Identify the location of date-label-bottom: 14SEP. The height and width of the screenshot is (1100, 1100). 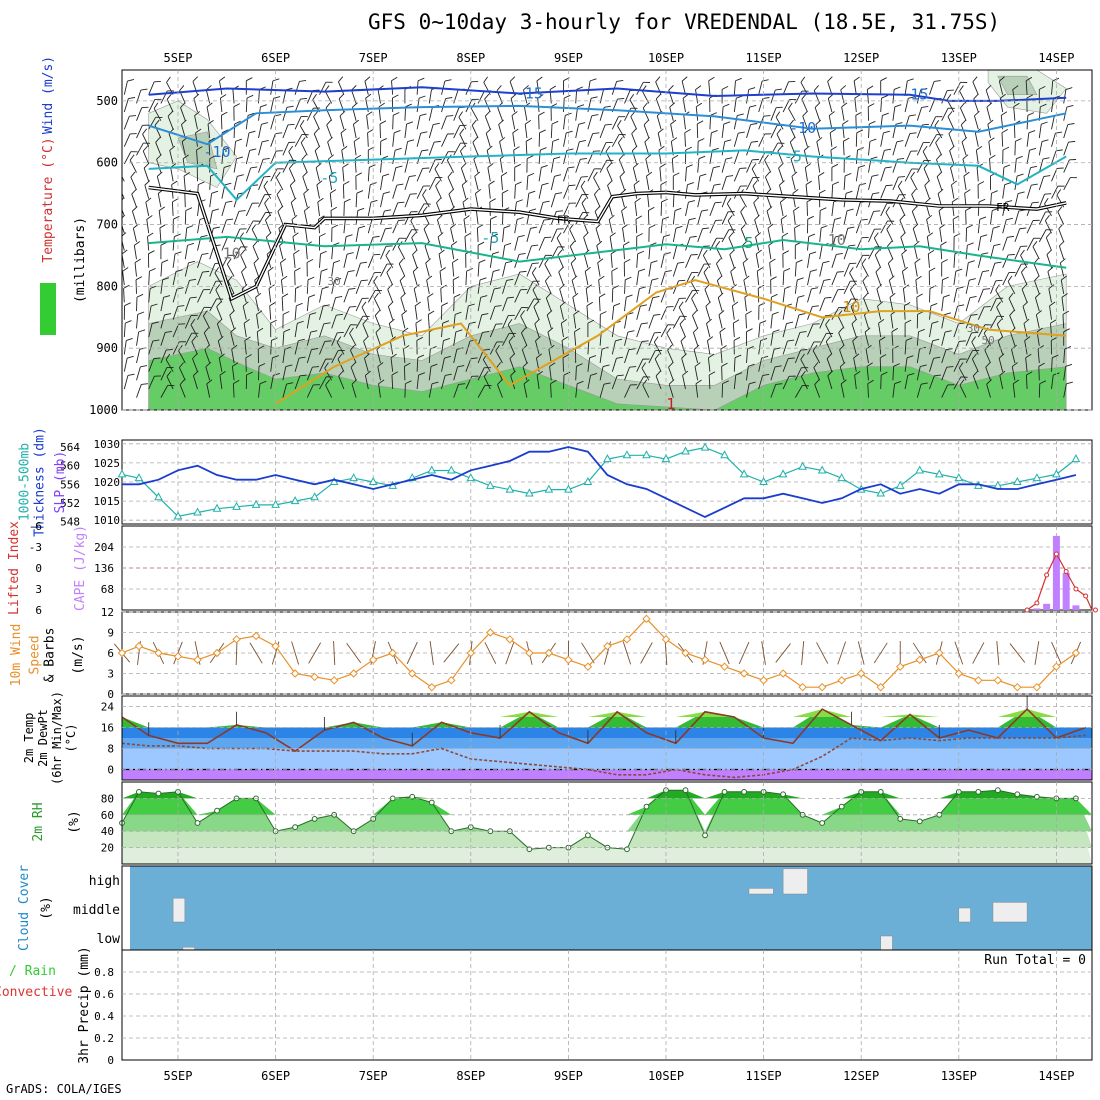
(1056, 1076).